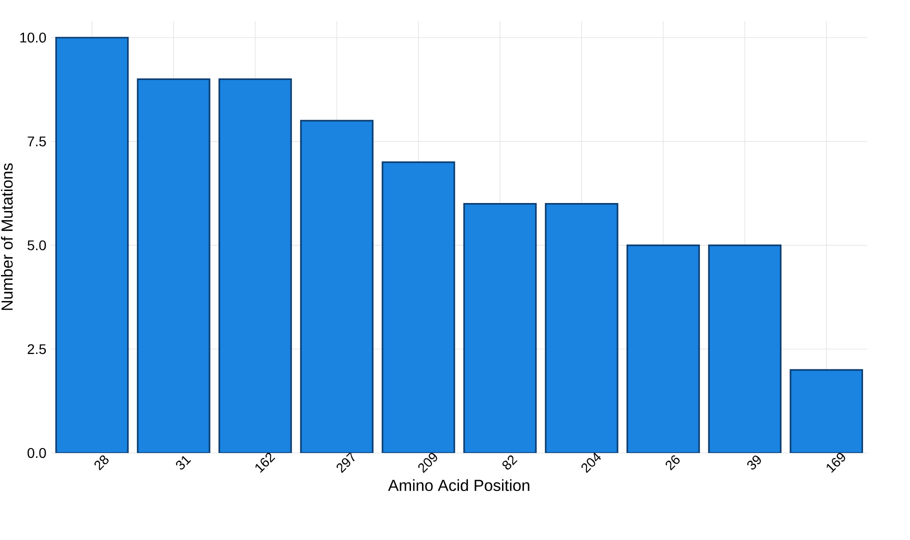 This screenshot has height=540, width=910. What do you see at coordinates (265, 462) in the screenshot?
I see `x-tick-label: 162` at bounding box center [265, 462].